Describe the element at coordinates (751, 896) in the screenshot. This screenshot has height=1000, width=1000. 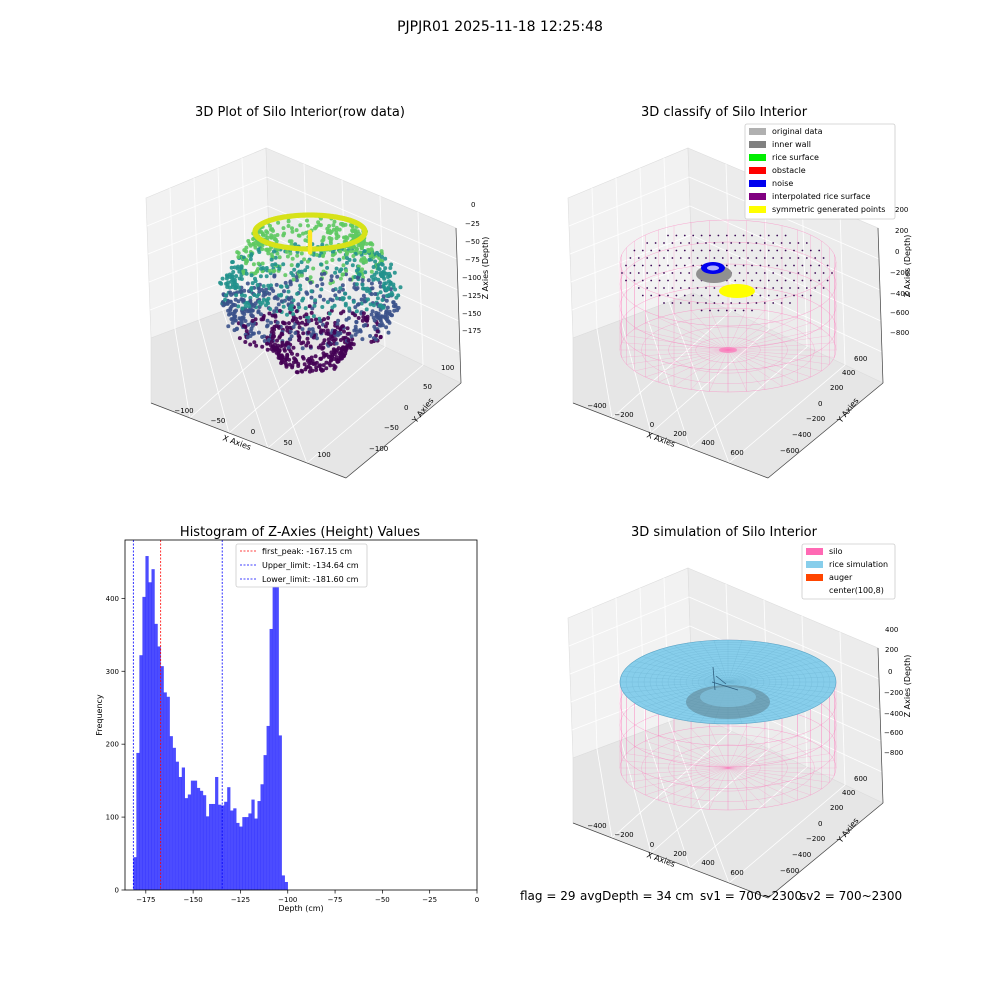
I see `status-sv1: sv1 = 700~2300` at that location.